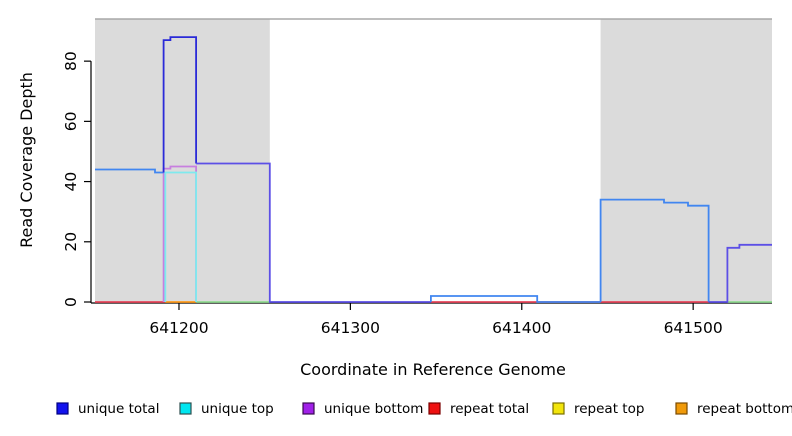 This screenshot has height=436, width=792. I want to click on series-segment-unique-total-left, so click(129, 171).